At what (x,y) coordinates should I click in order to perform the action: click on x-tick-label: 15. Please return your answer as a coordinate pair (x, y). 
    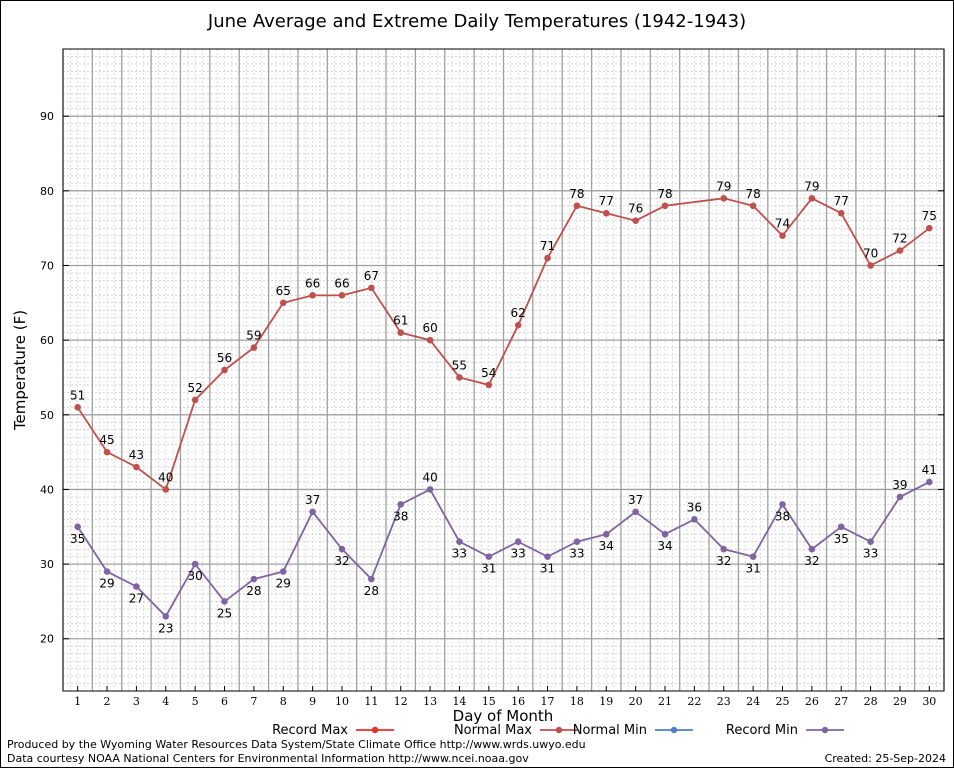
    Looking at the image, I should click on (489, 701).